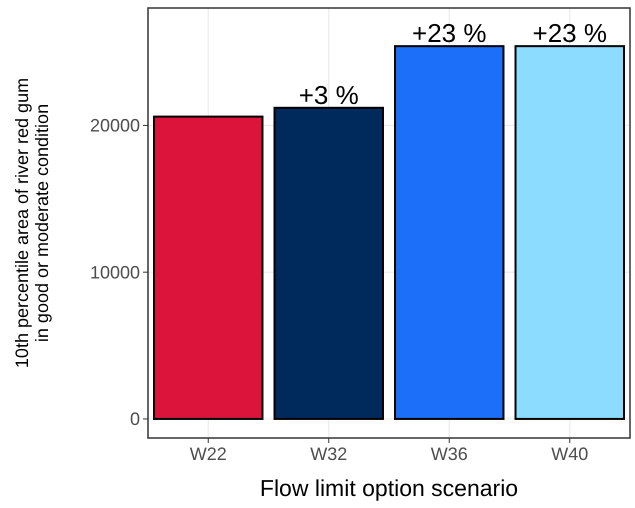  I want to click on x-tick-label: W32, so click(329, 454).